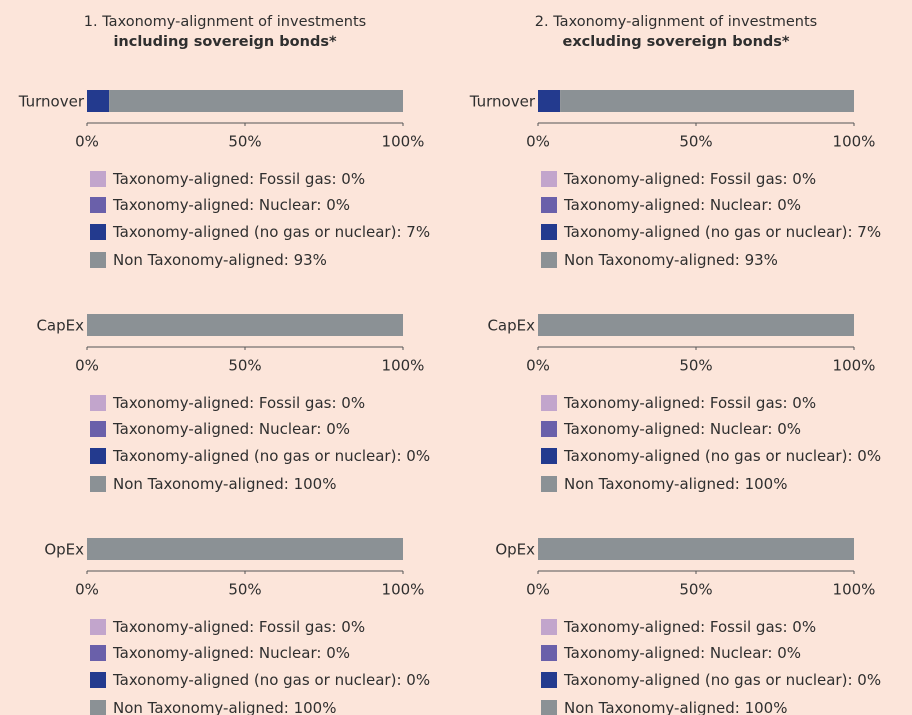  Describe the element at coordinates (676, 22) in the screenshot. I see `chart-title: 2. Taxonomy-alignment of investments` at that location.